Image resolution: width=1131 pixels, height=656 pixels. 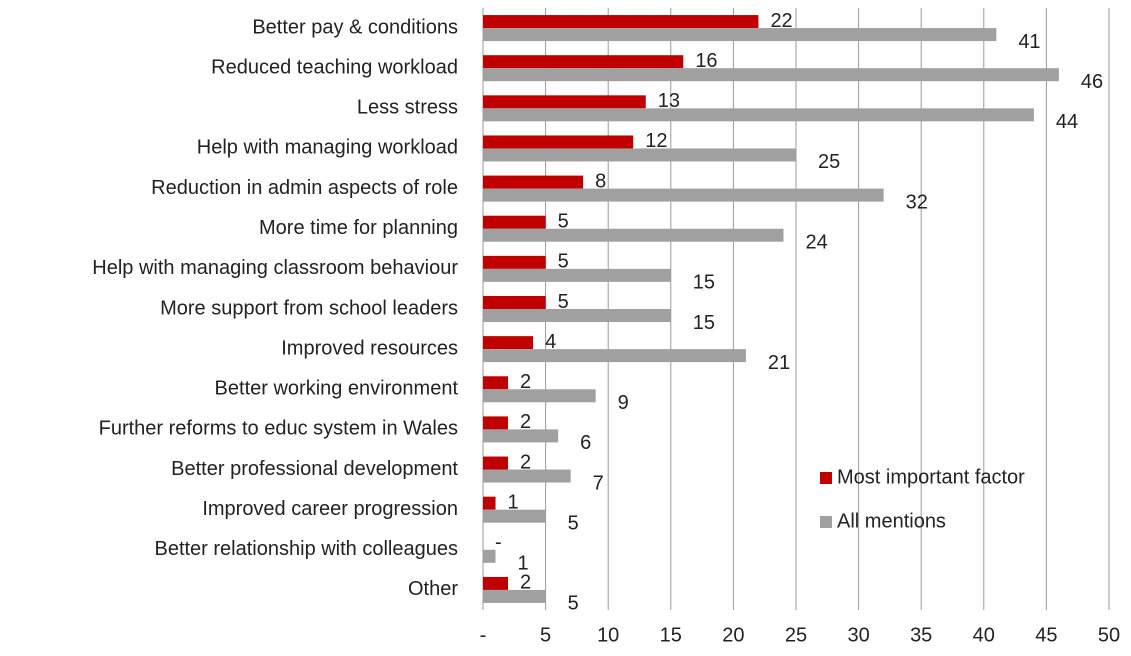 What do you see at coordinates (337, 389) in the screenshot?
I see `y-tick-label: Better working environment` at bounding box center [337, 389].